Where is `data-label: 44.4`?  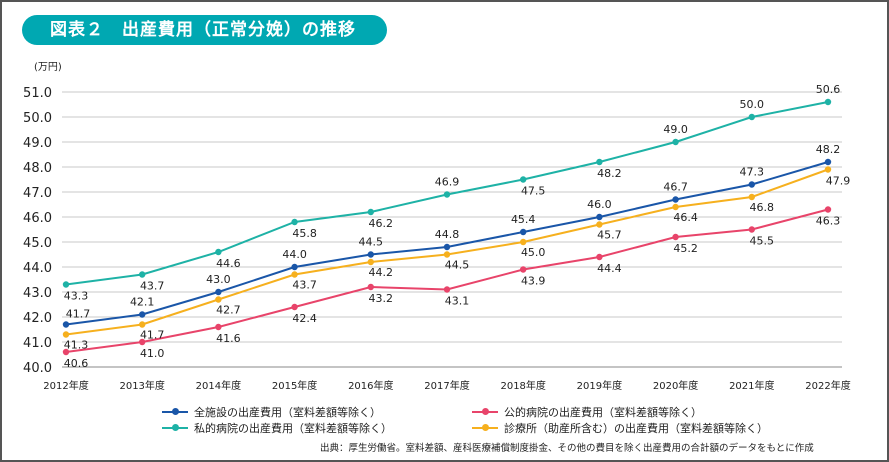 data-label: 44.4 is located at coordinates (609, 268).